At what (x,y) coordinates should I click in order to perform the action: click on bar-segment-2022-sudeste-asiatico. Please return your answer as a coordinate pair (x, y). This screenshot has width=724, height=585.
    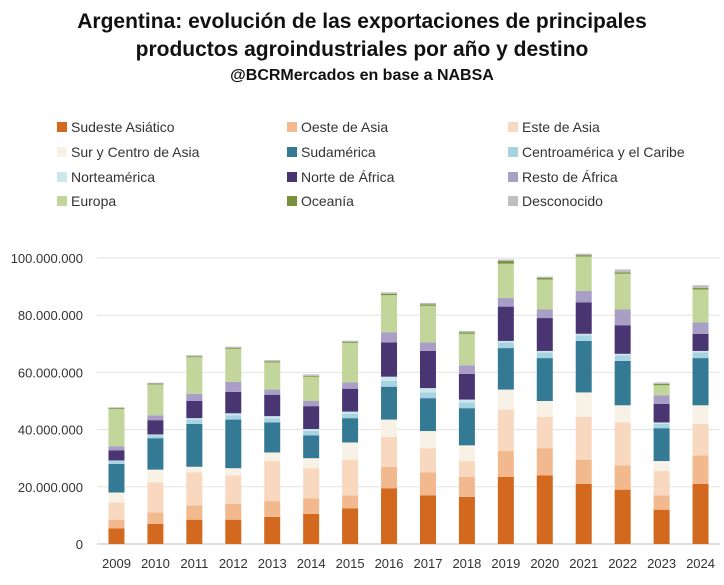
    Looking at the image, I should click on (622, 516).